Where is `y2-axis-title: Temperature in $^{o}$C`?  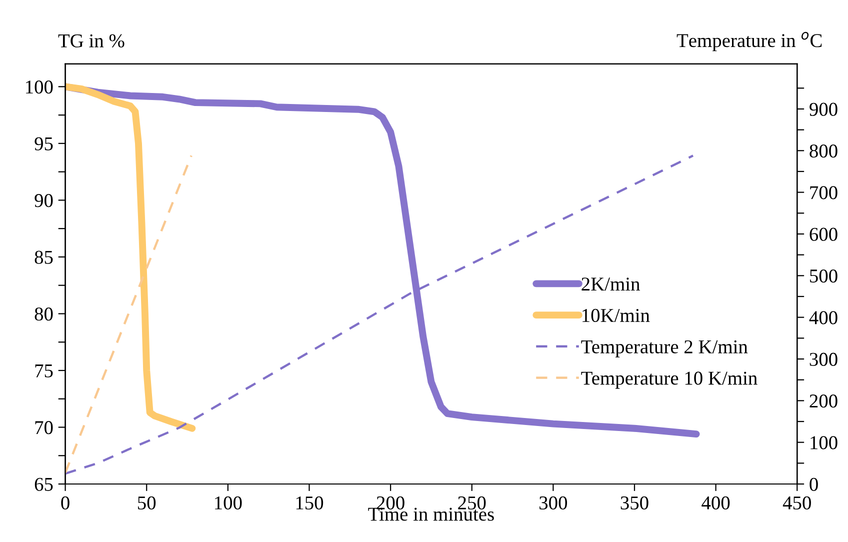
y2-axis-title: Temperature in $^{o}$C is located at coordinates (749, 42).